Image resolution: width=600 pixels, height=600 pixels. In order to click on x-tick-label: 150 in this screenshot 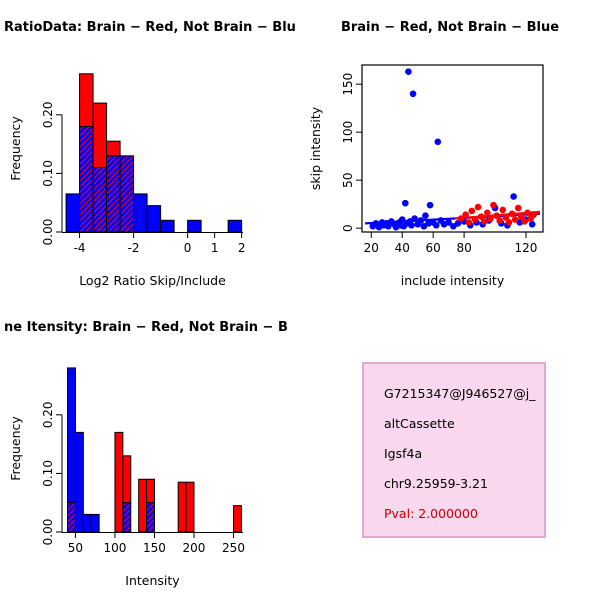, I will do `click(154, 548)`.